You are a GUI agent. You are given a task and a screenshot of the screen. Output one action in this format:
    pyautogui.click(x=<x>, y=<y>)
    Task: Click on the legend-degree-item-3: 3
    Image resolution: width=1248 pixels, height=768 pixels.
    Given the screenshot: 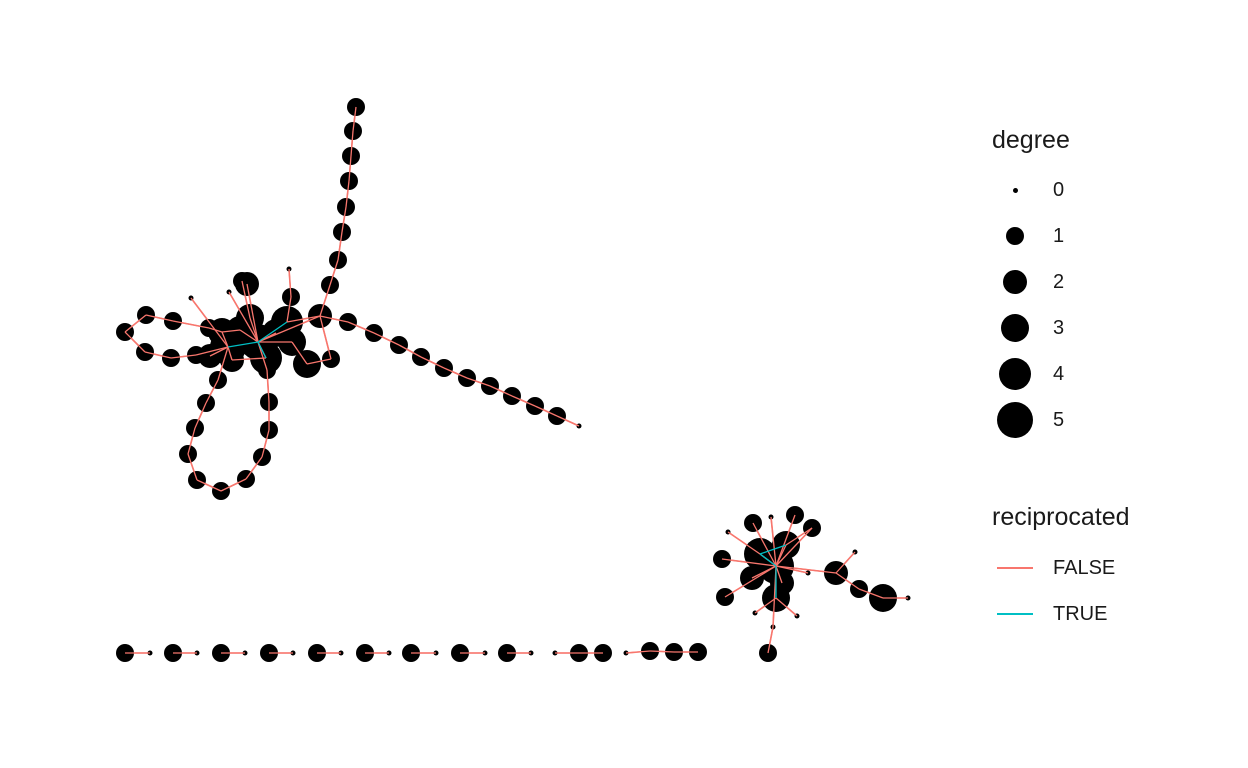 What is the action you would take?
    pyautogui.click(x=1028, y=328)
    